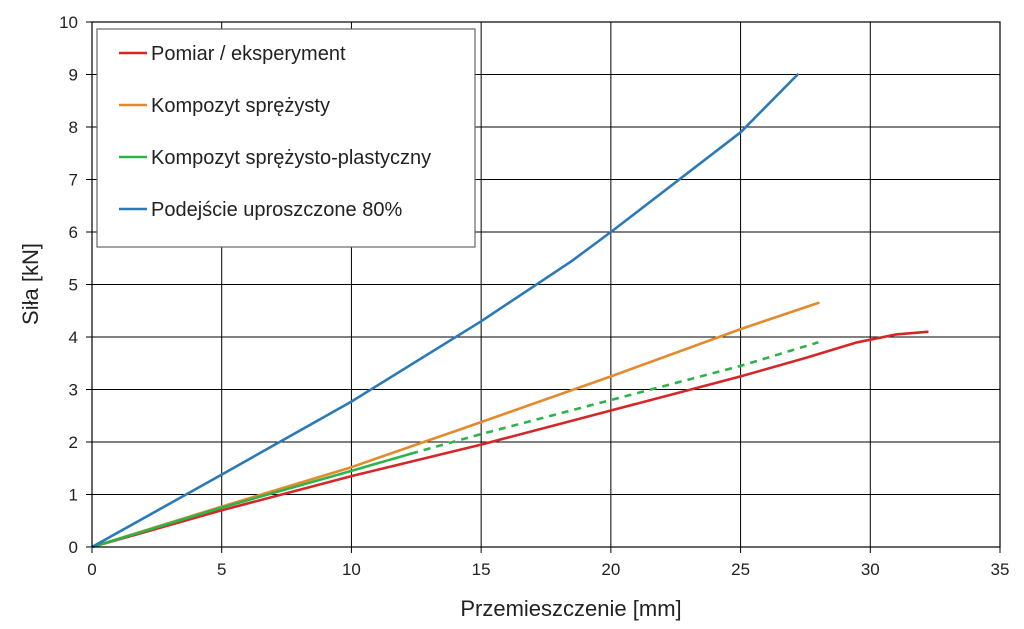 The width and height of the screenshot is (1024, 629). What do you see at coordinates (73, 127) in the screenshot?
I see `y-tick-label: 8` at bounding box center [73, 127].